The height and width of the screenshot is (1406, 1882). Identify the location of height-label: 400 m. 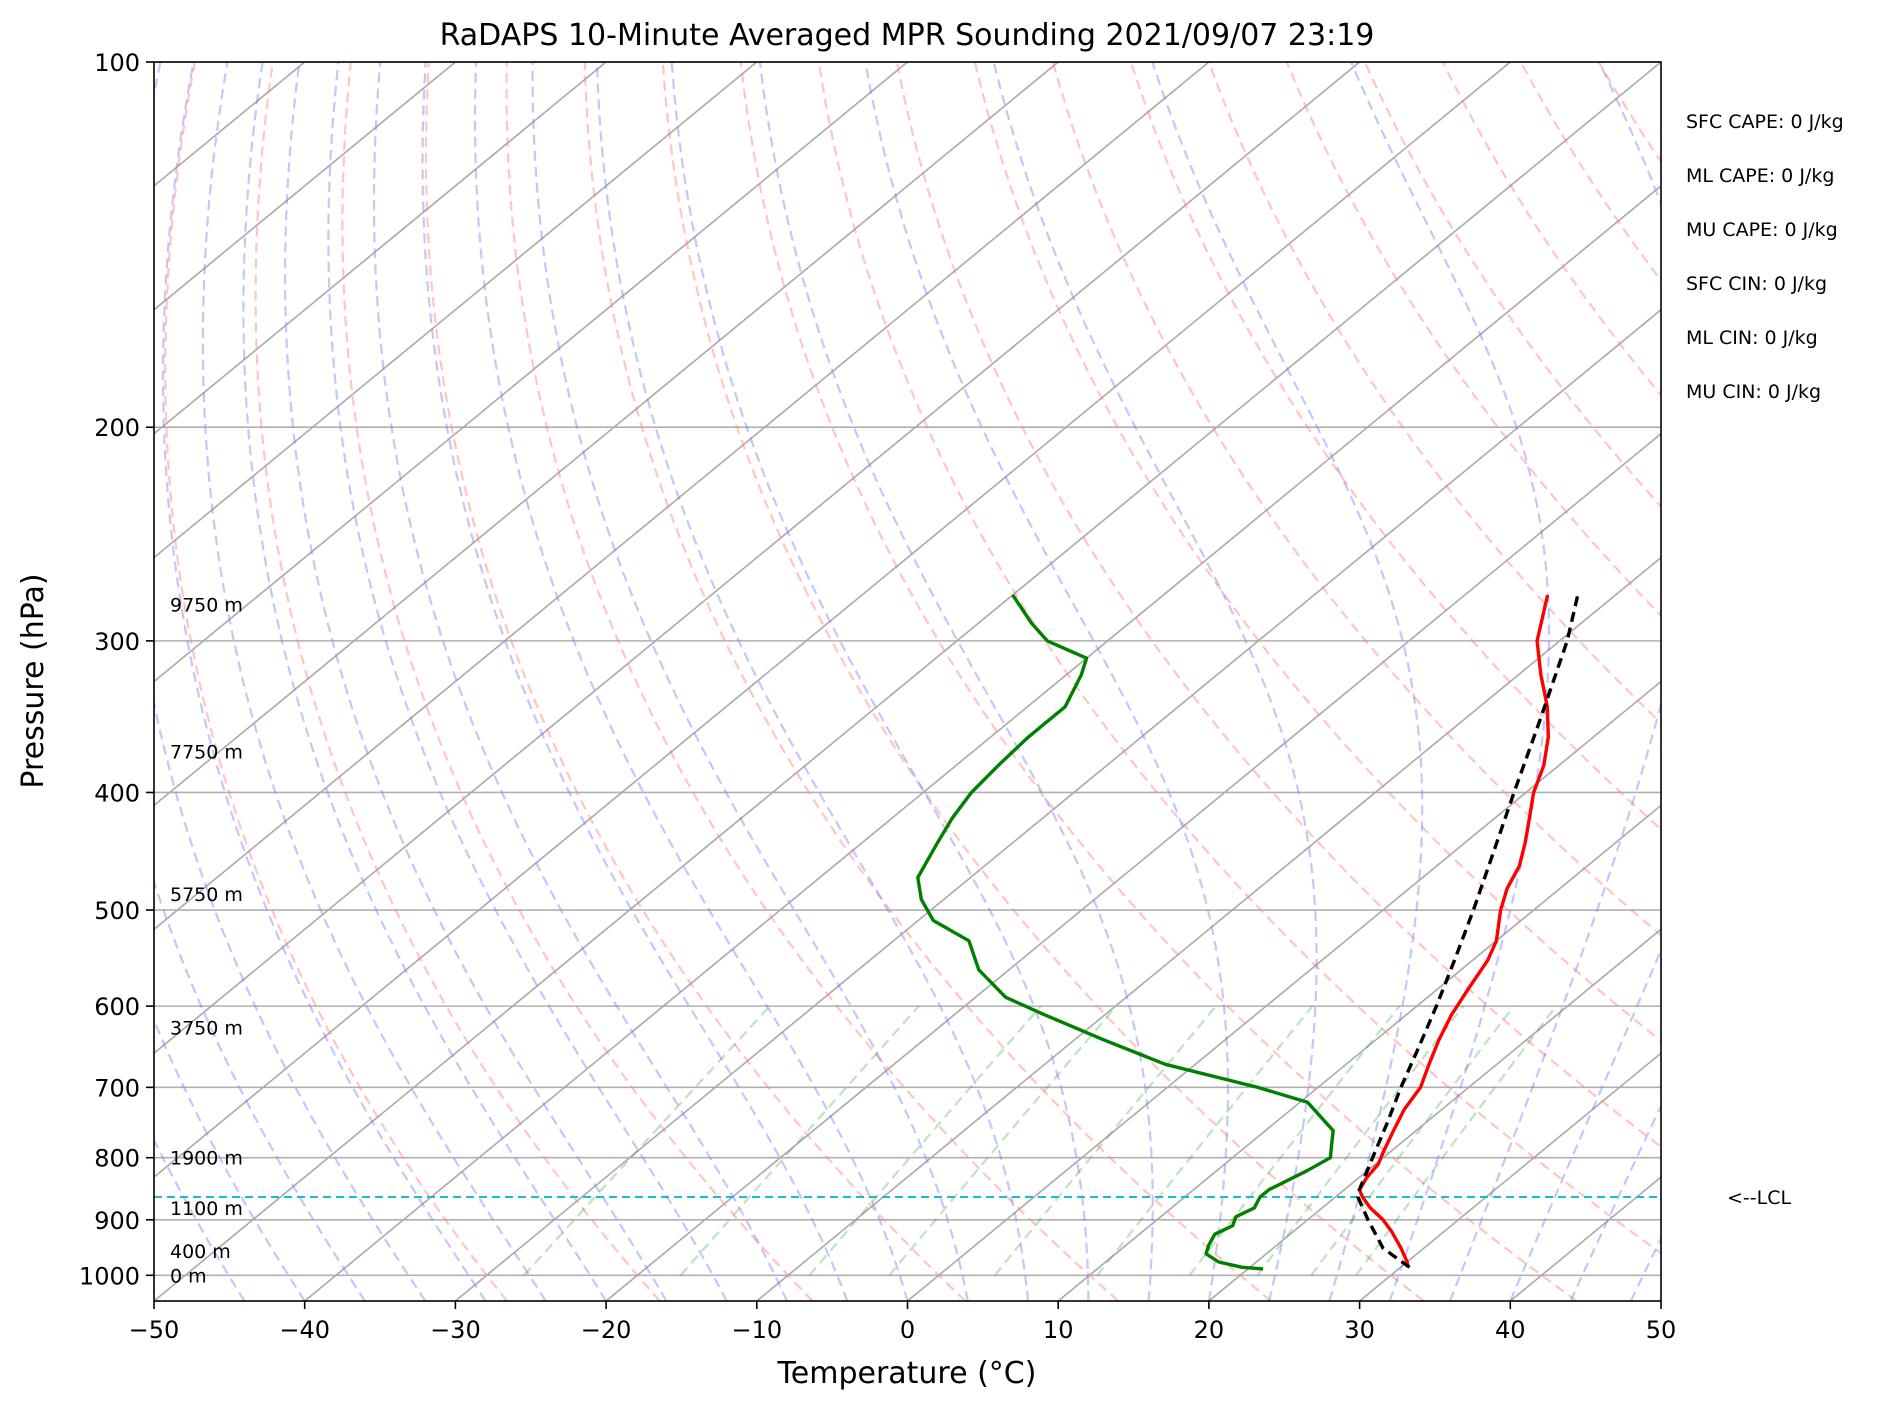
(200, 1252).